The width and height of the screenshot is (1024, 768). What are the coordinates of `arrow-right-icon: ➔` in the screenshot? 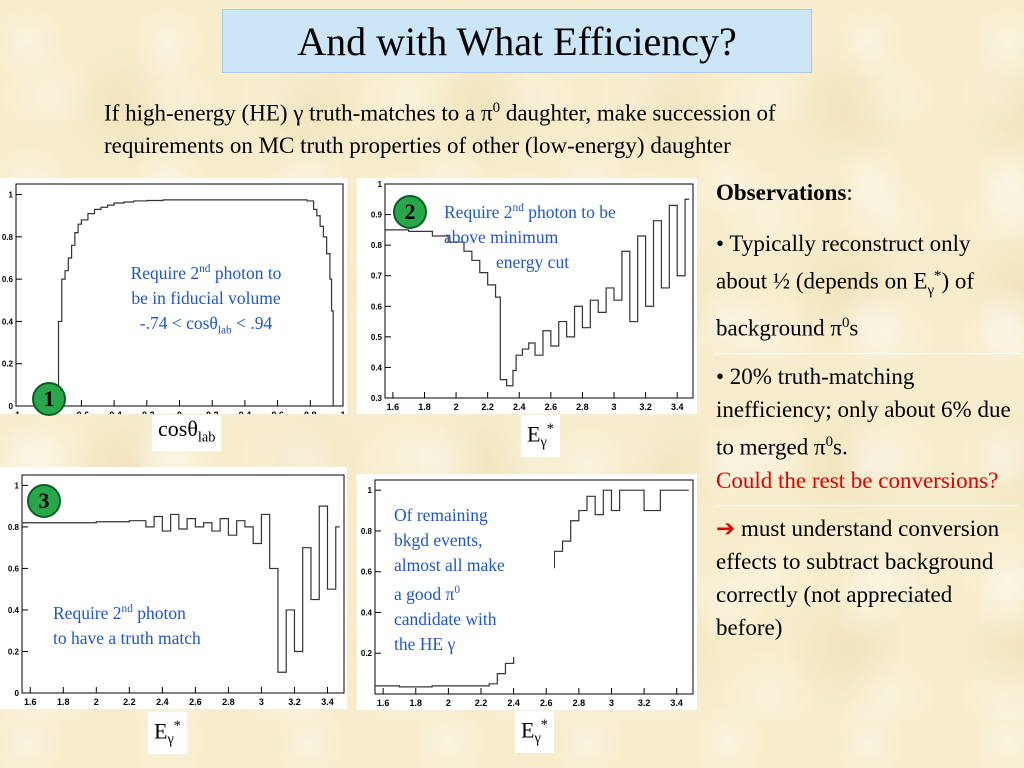 It's located at (726, 528).